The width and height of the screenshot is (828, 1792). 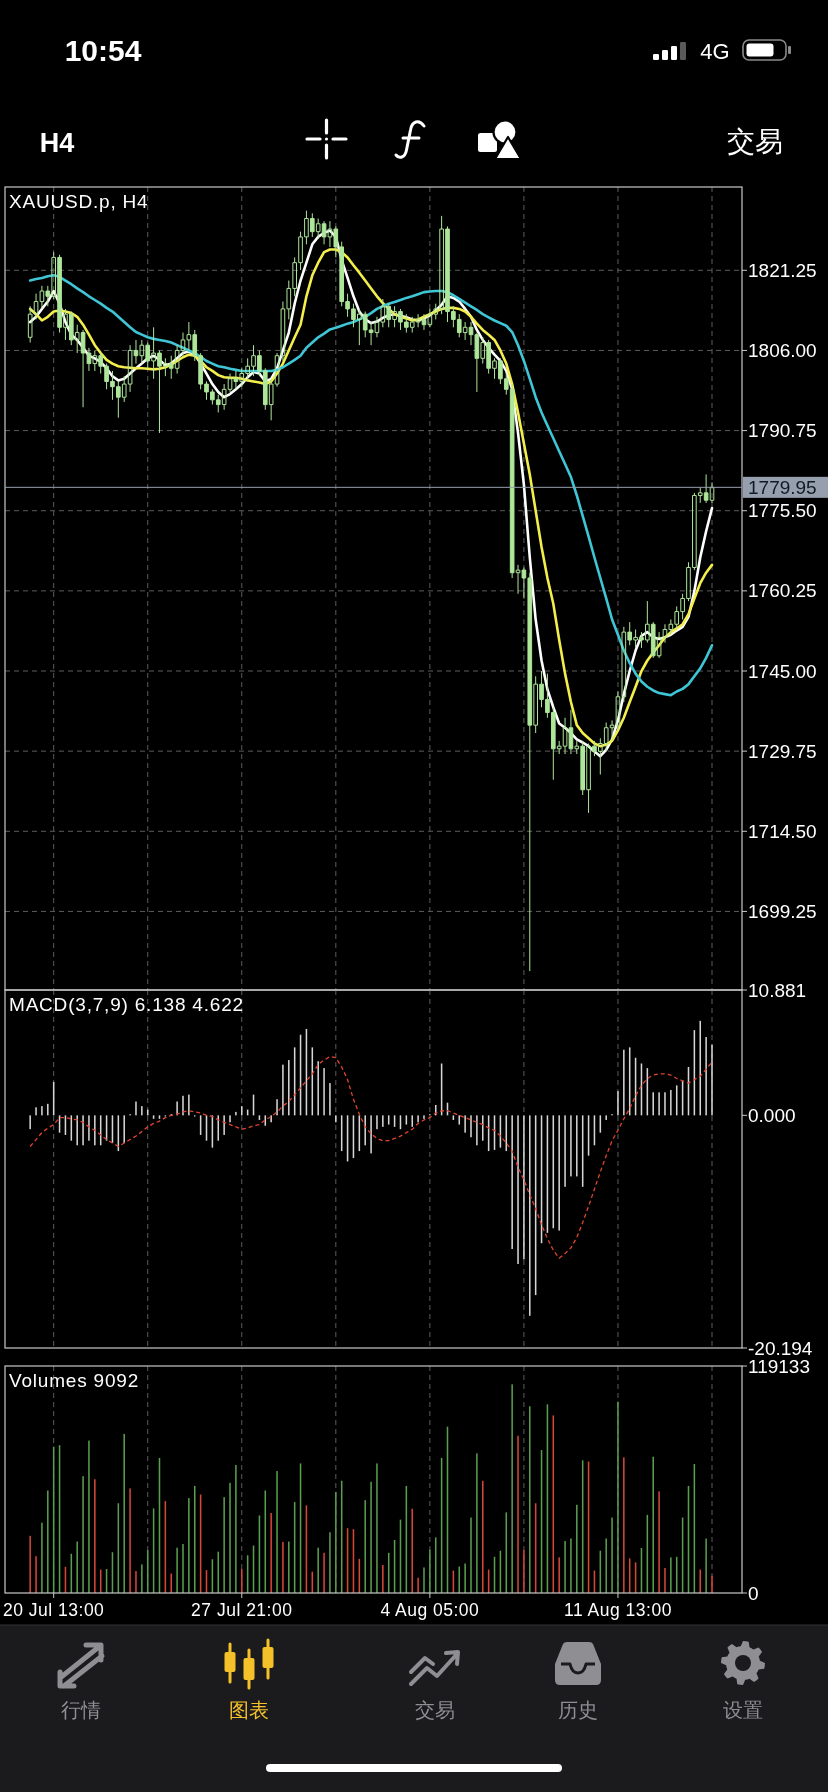 What do you see at coordinates (249, 1710) in the screenshot?
I see `text: 图表` at bounding box center [249, 1710].